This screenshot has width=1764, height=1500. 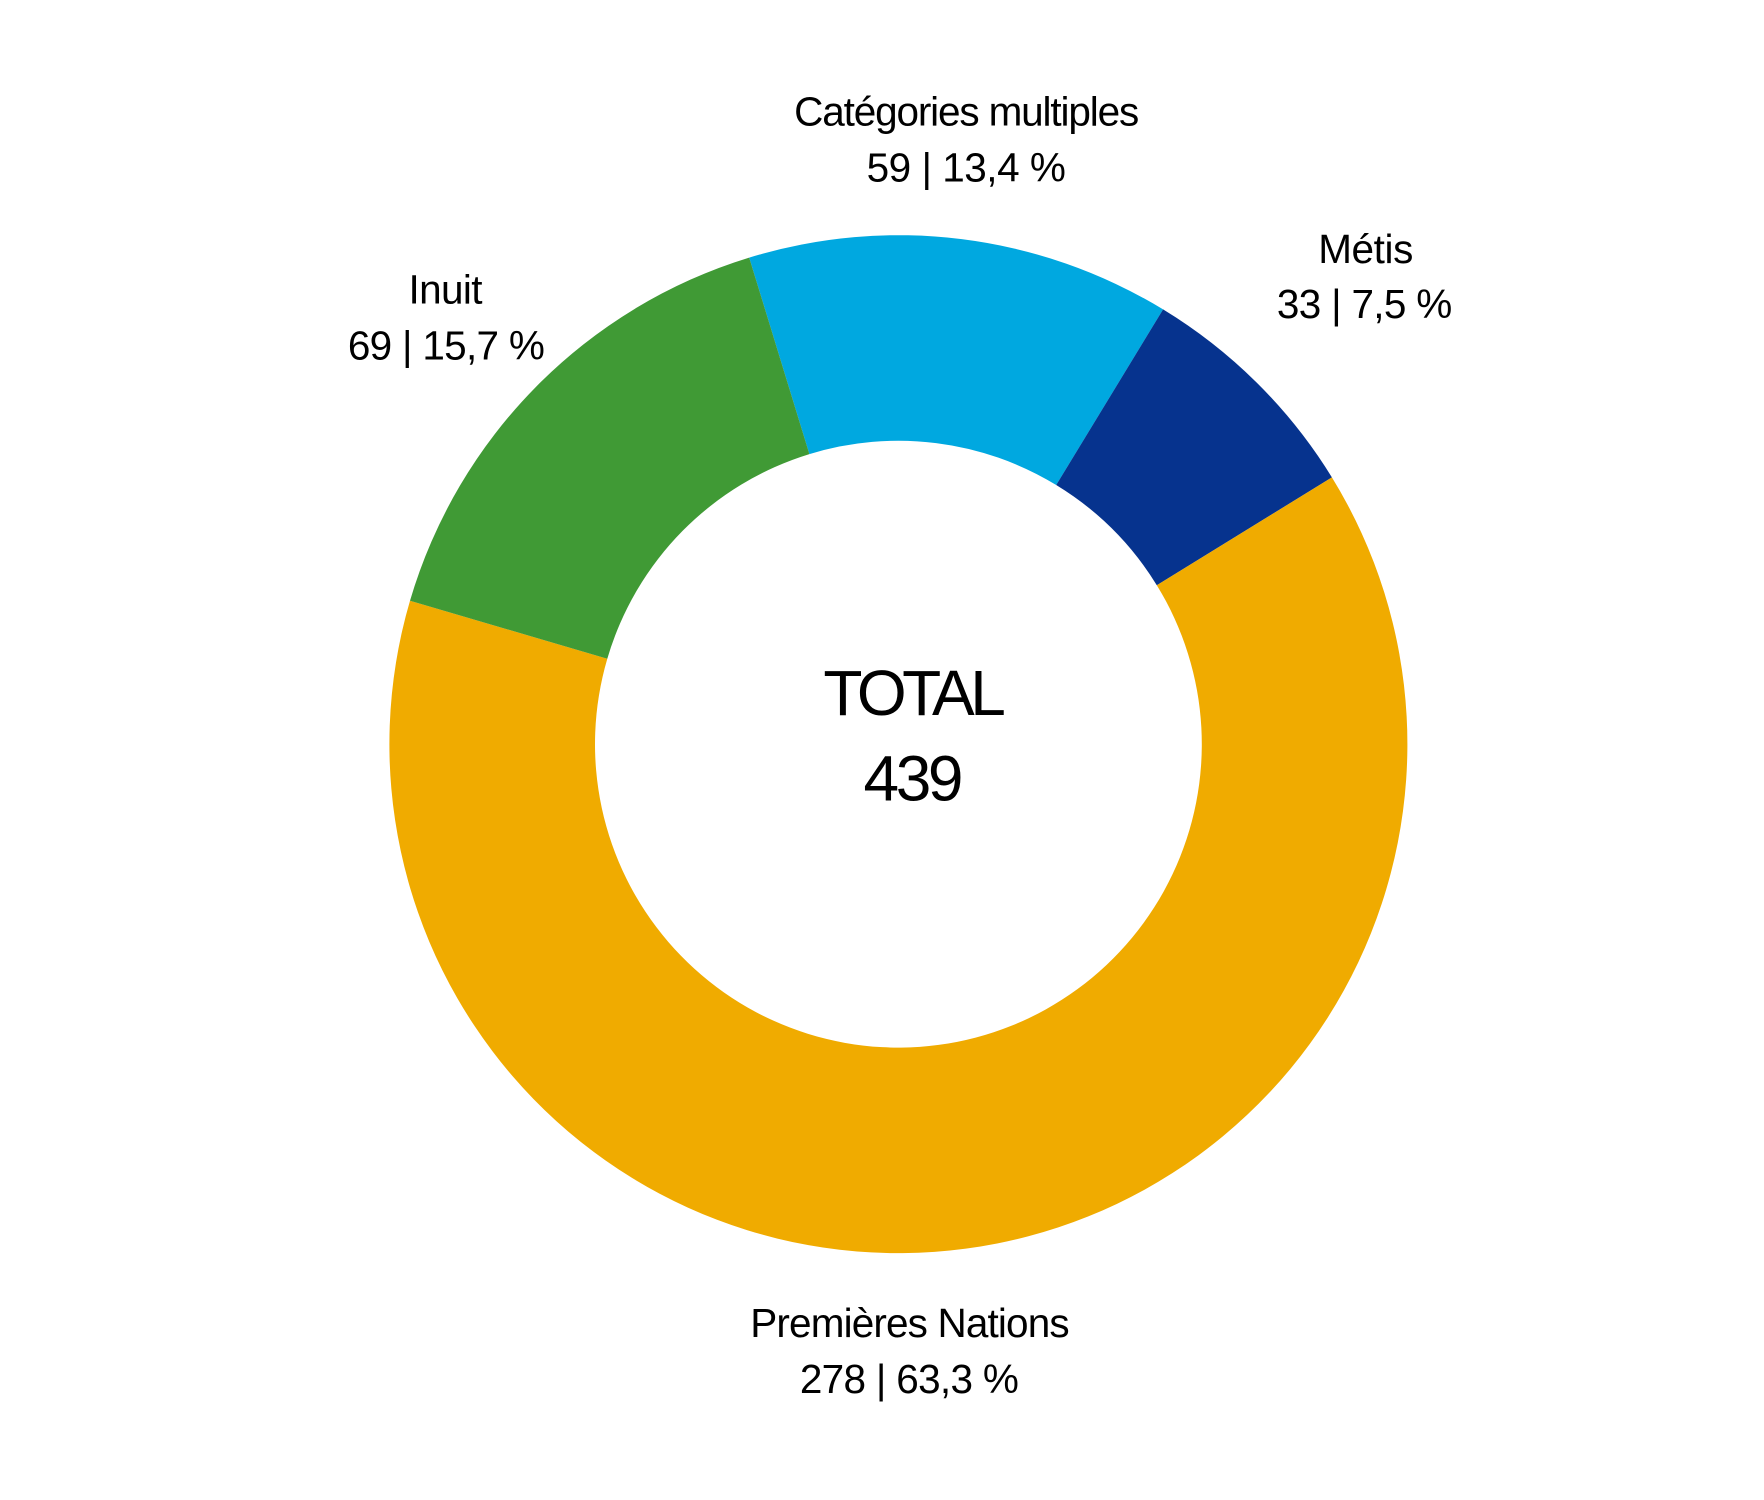 What do you see at coordinates (1364, 304) in the screenshot?
I see `svg-text: 33 | 7,5 %` at bounding box center [1364, 304].